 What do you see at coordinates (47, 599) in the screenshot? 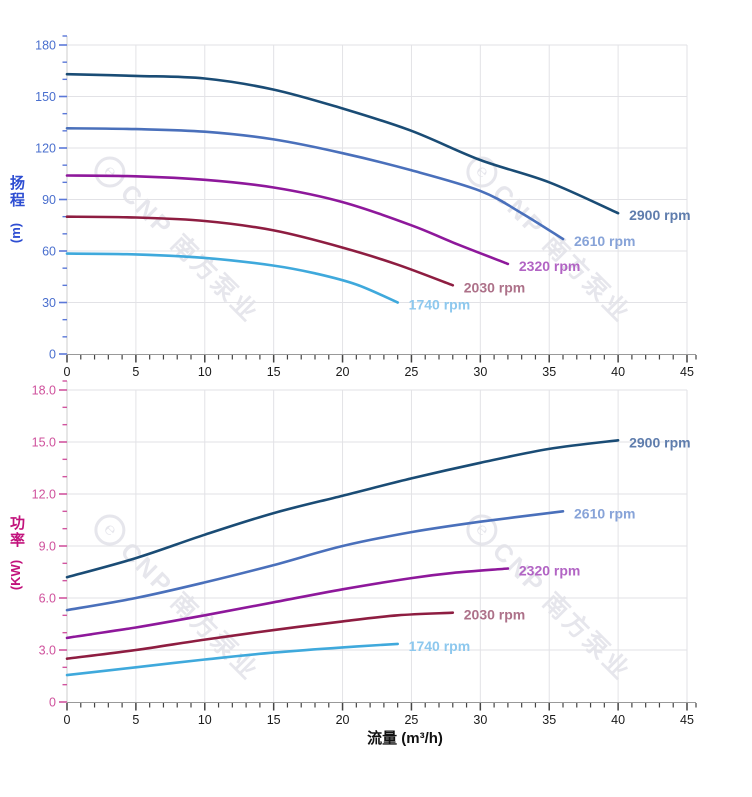
I see `power-y-tick-label: 6.0` at bounding box center [47, 599].